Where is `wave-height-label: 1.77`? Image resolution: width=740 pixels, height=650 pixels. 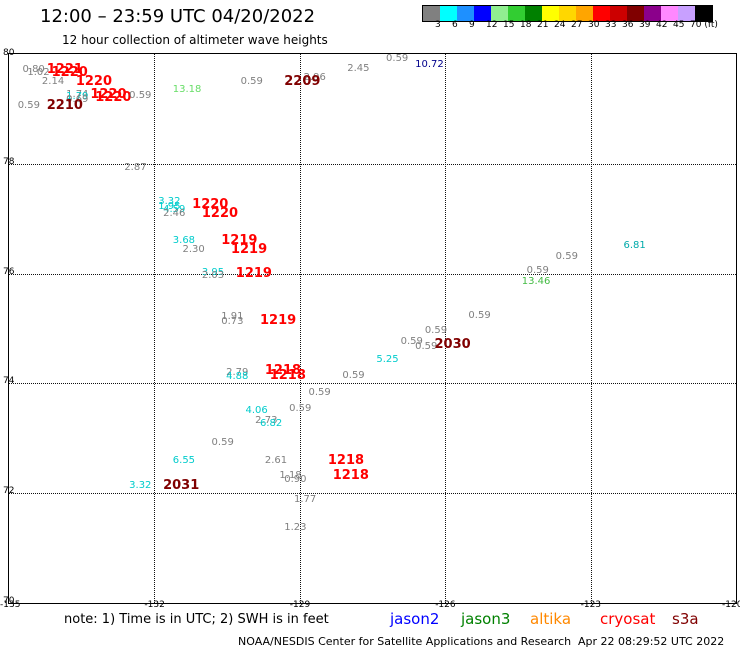
wave-height-label: 1.77 is located at coordinates (305, 499).